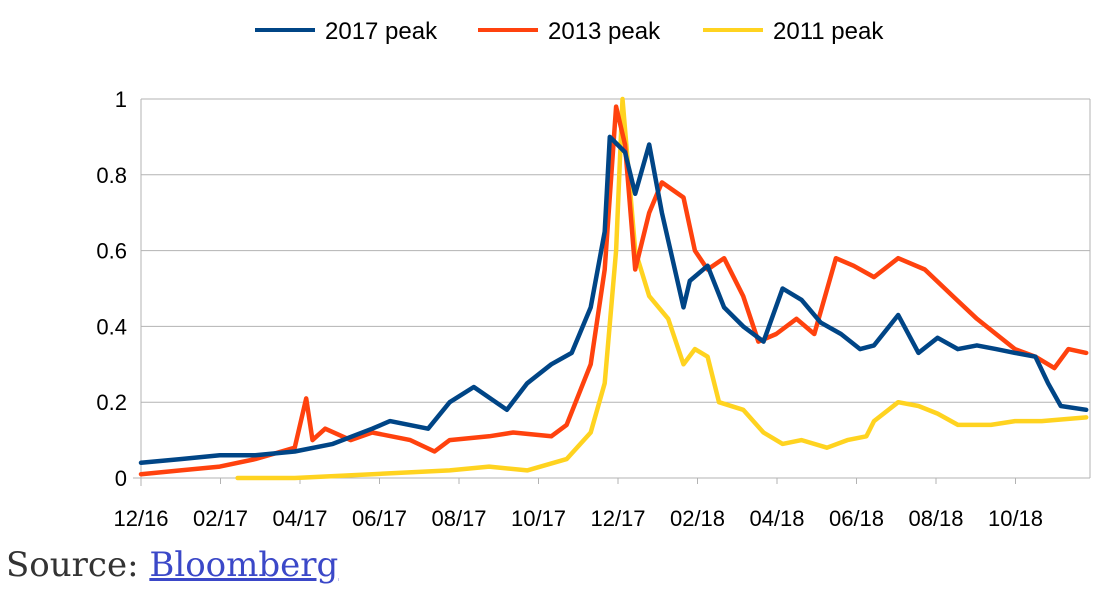 The image size is (1109, 595). What do you see at coordinates (1015, 518) in the screenshot?
I see `x-tick-label: 10/18` at bounding box center [1015, 518].